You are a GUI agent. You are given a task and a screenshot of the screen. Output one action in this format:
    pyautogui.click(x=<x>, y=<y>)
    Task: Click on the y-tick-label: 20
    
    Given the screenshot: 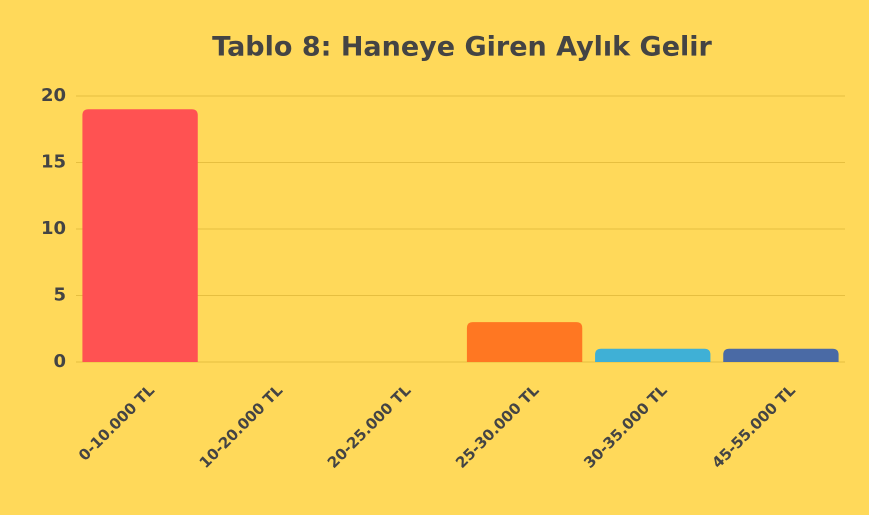 What is the action you would take?
    pyautogui.click(x=53, y=95)
    